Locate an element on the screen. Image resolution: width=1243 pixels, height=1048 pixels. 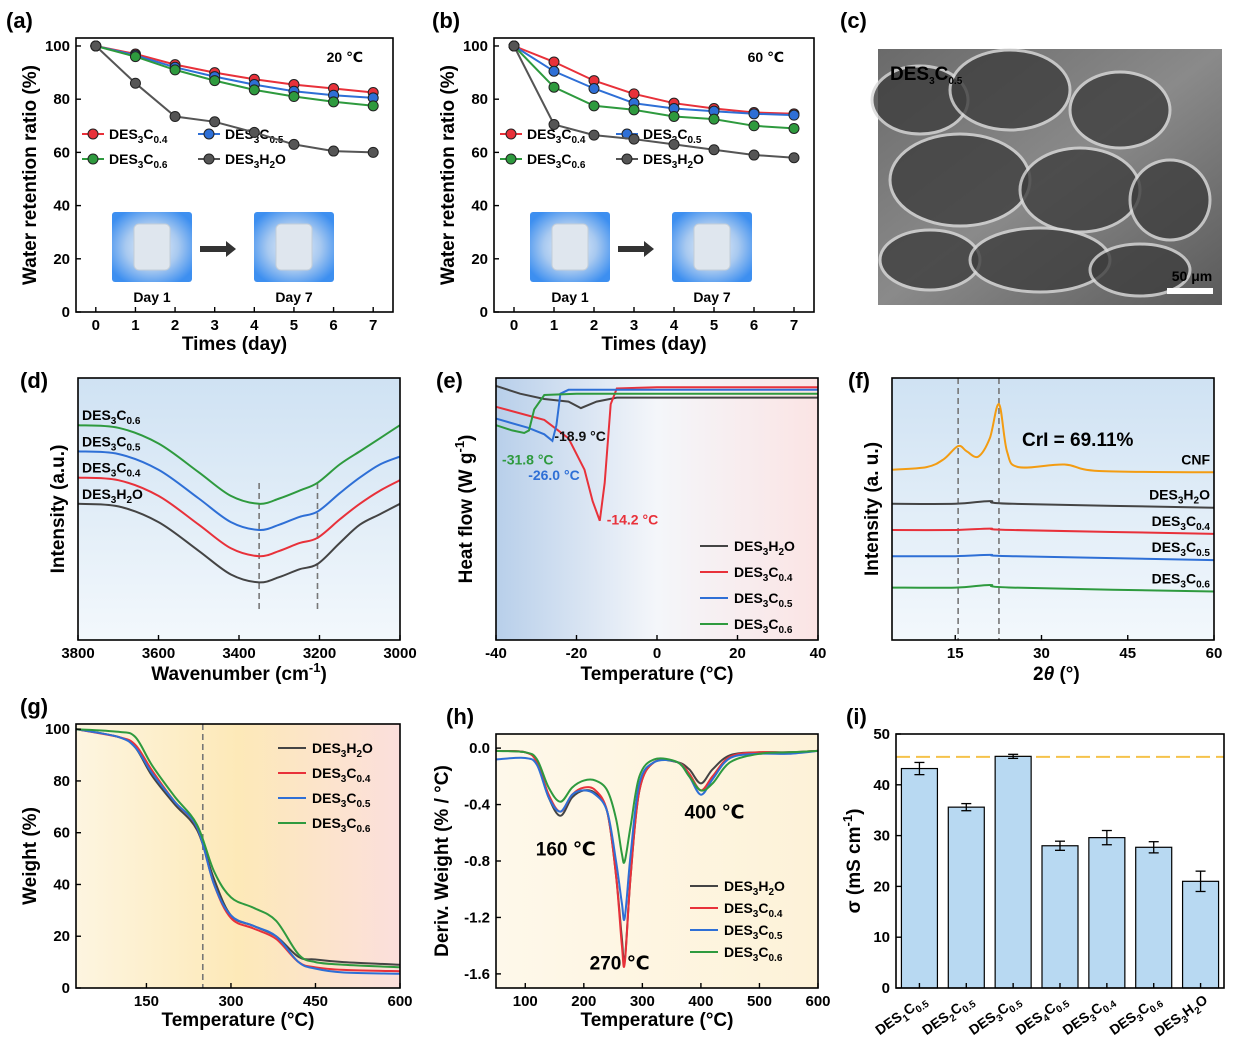
x-tick-label: 450 is located at coordinates (315, 1001).